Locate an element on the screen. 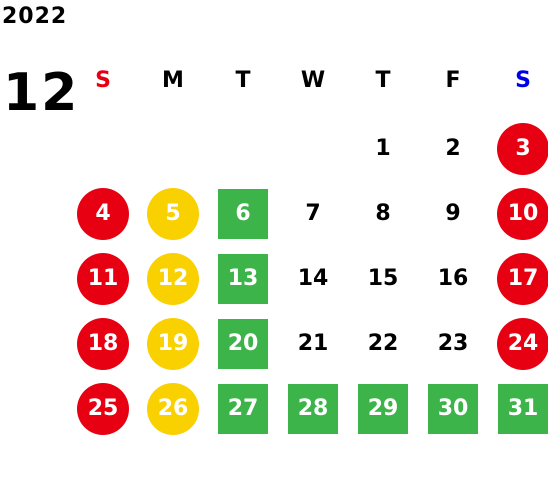 Image resolution: width=548 pixels, height=503 pixels. day-number-plain: 15 is located at coordinates (383, 278).